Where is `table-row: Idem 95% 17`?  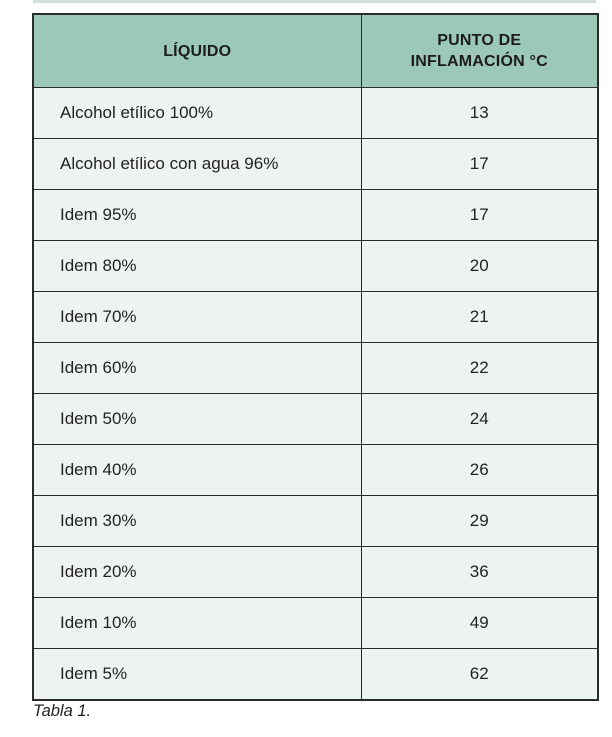 table-row: Idem 95% 17 is located at coordinates (315, 215).